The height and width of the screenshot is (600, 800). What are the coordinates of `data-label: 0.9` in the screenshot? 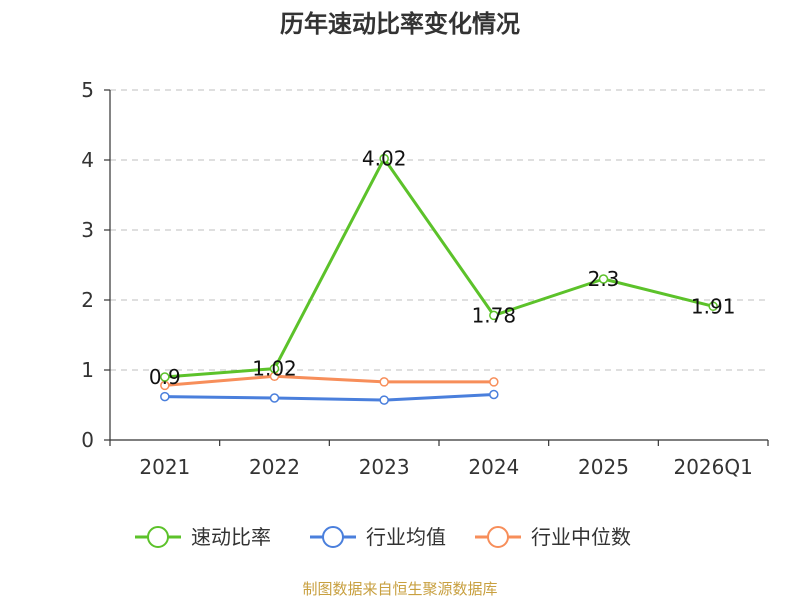 It's located at (165, 377).